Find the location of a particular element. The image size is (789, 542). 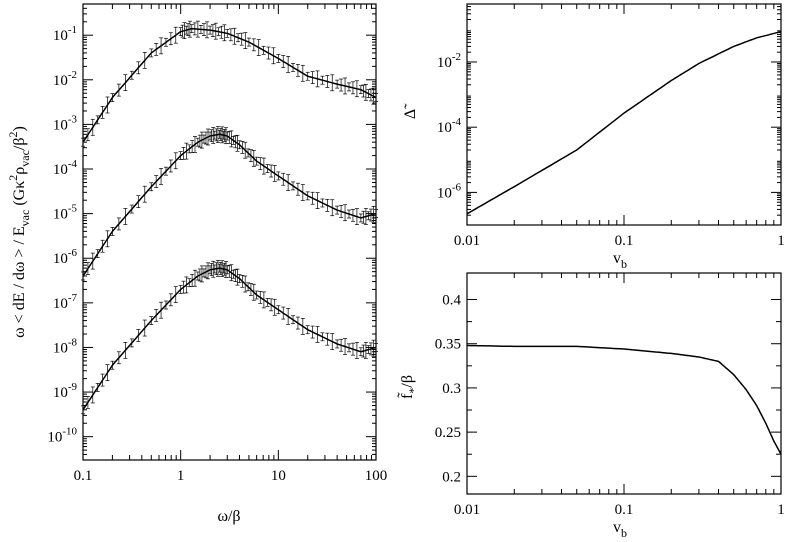

ylabel-sup-2a: 2 is located at coordinates (13, 178).